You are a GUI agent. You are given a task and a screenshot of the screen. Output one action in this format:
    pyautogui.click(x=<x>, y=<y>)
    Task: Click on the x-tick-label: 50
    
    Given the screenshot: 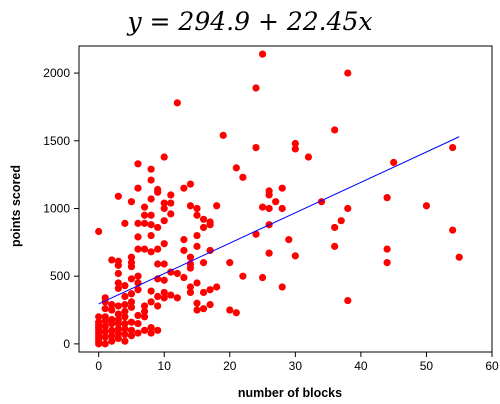 What is the action you would take?
    pyautogui.click(x=427, y=366)
    